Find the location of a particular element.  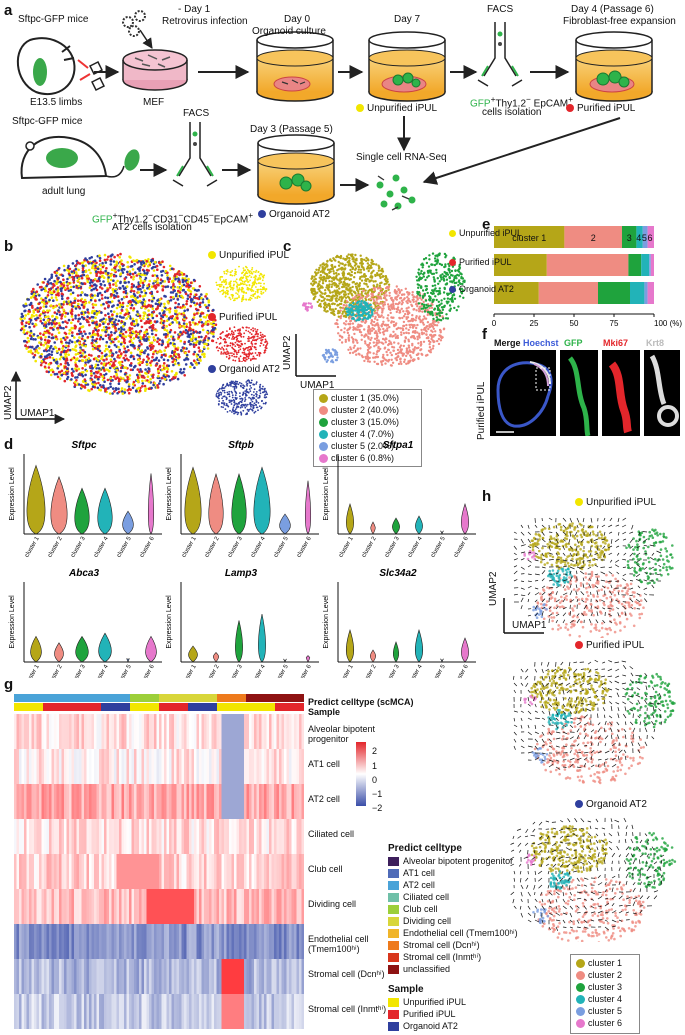

violin-xtick: cluster 3 is located at coordinates (392, 670).